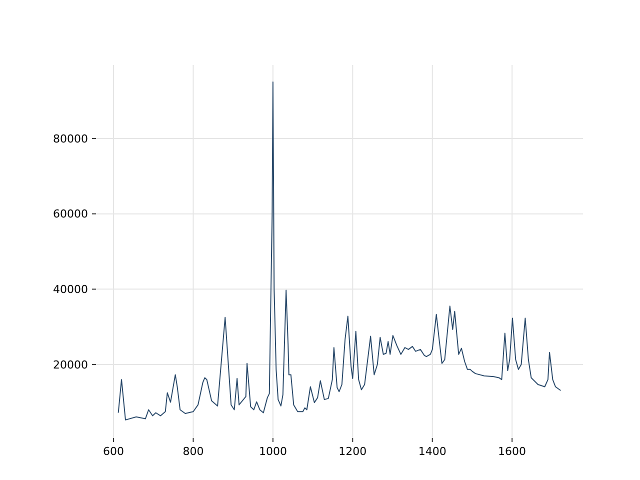  What do you see at coordinates (113, 451) in the screenshot?
I see `x-tick-label: 600` at bounding box center [113, 451].